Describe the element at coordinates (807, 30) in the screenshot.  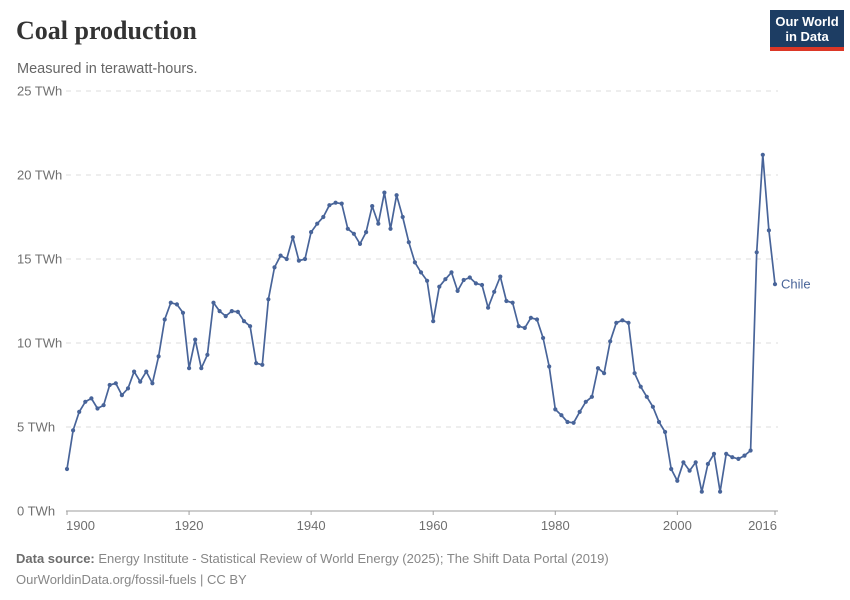
I see `owid-logo: Our World in Data` at that location.